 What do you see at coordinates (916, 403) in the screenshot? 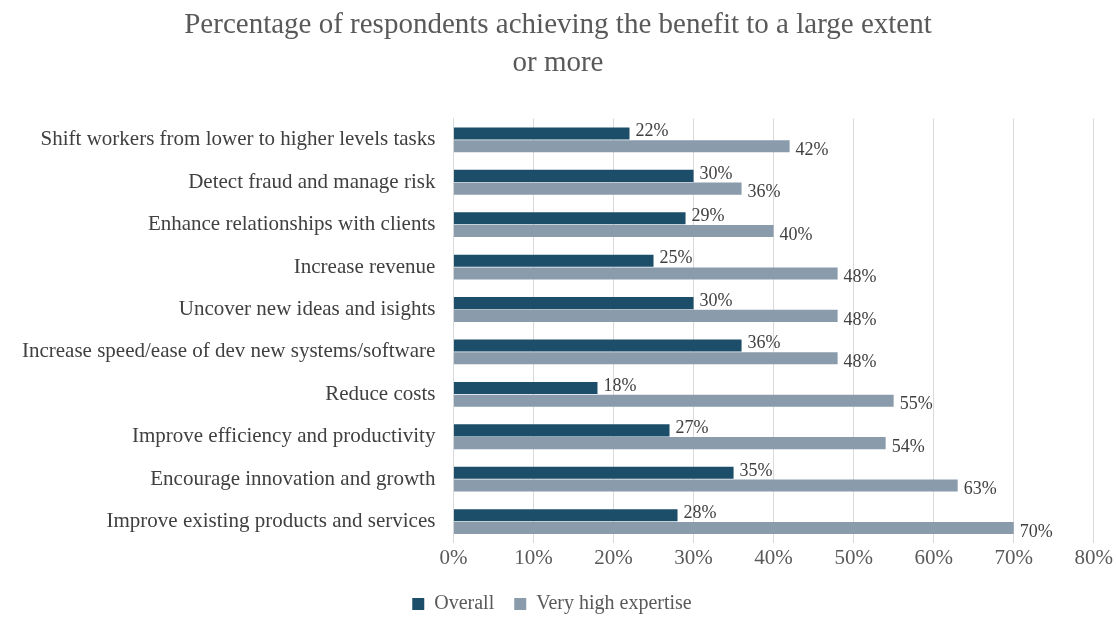
I see `data-label: 55%` at bounding box center [916, 403].